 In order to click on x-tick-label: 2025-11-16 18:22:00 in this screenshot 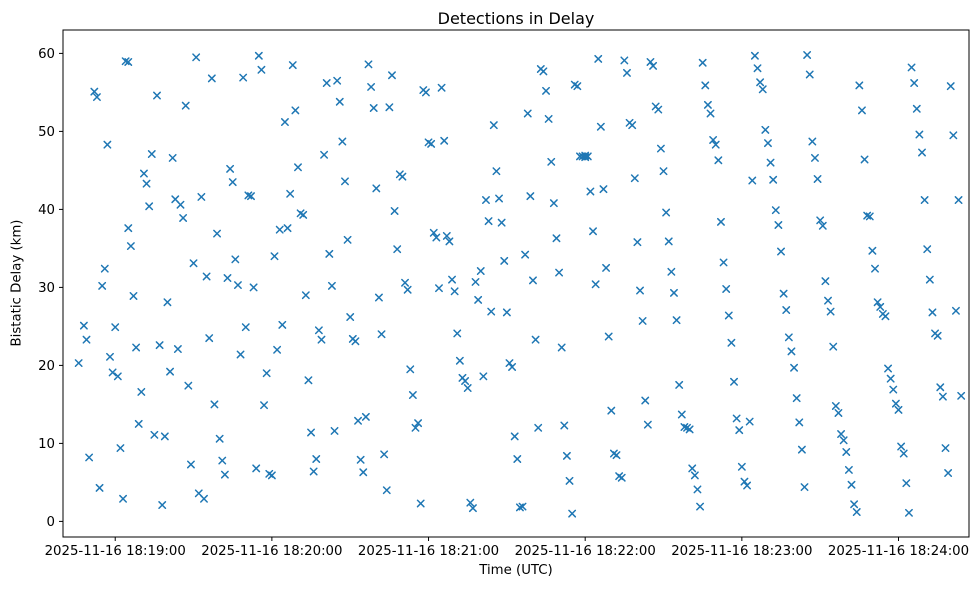, I will do `click(585, 551)`.